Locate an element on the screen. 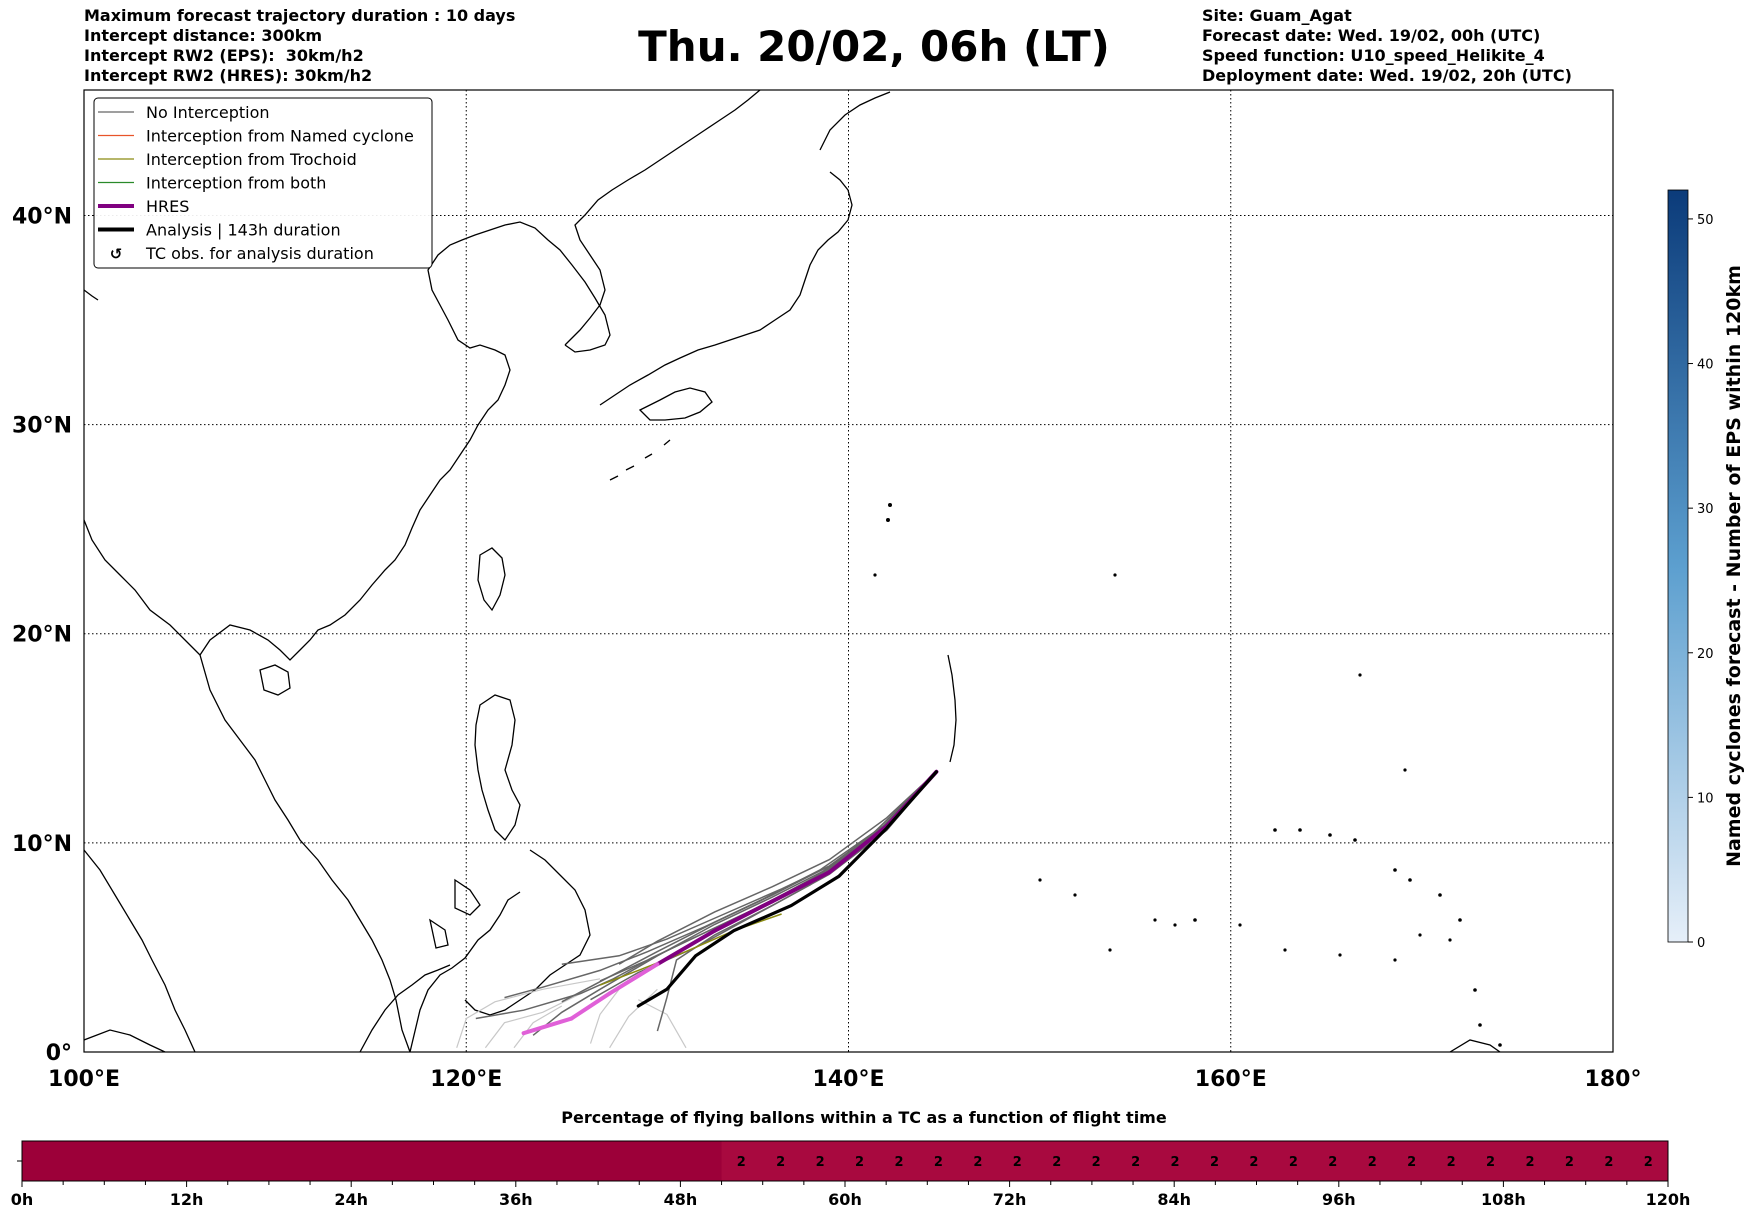 The width and height of the screenshot is (1748, 1213). x-tick-label: 160°E is located at coordinates (1231, 1079).